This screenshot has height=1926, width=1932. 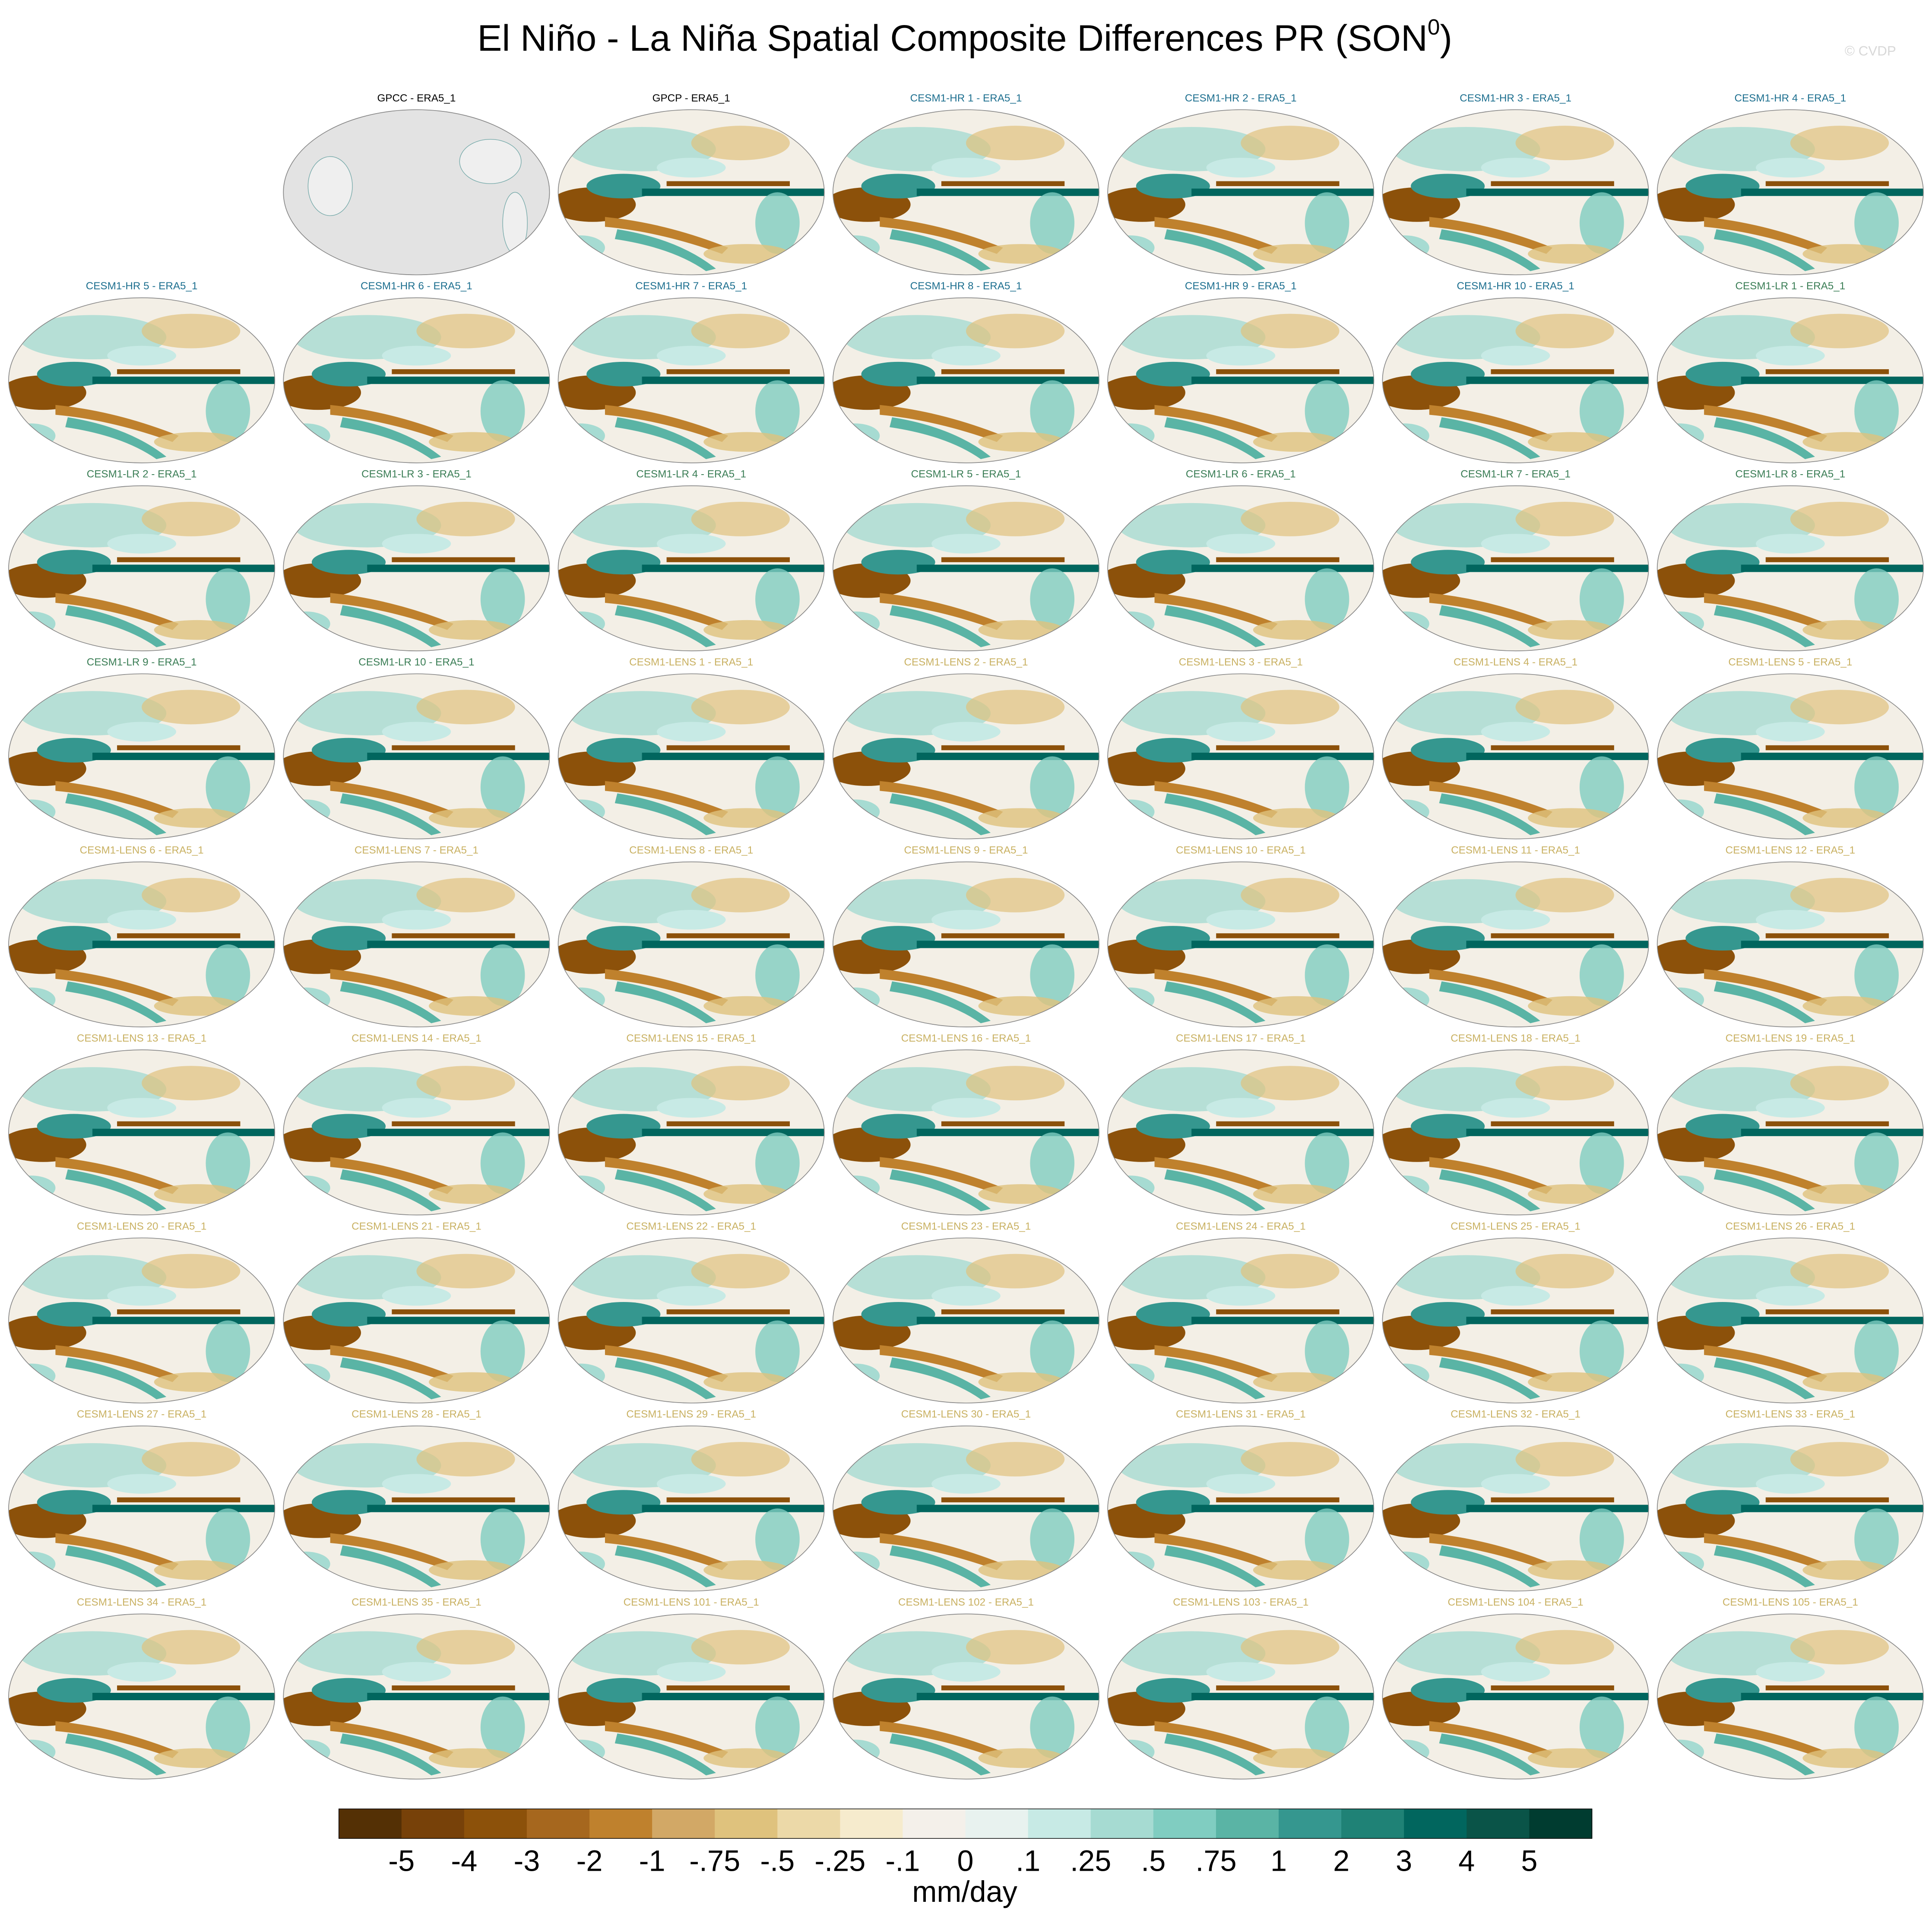 What do you see at coordinates (903, 1860) in the screenshot?
I see `colorbar-tick-label: -.1` at bounding box center [903, 1860].